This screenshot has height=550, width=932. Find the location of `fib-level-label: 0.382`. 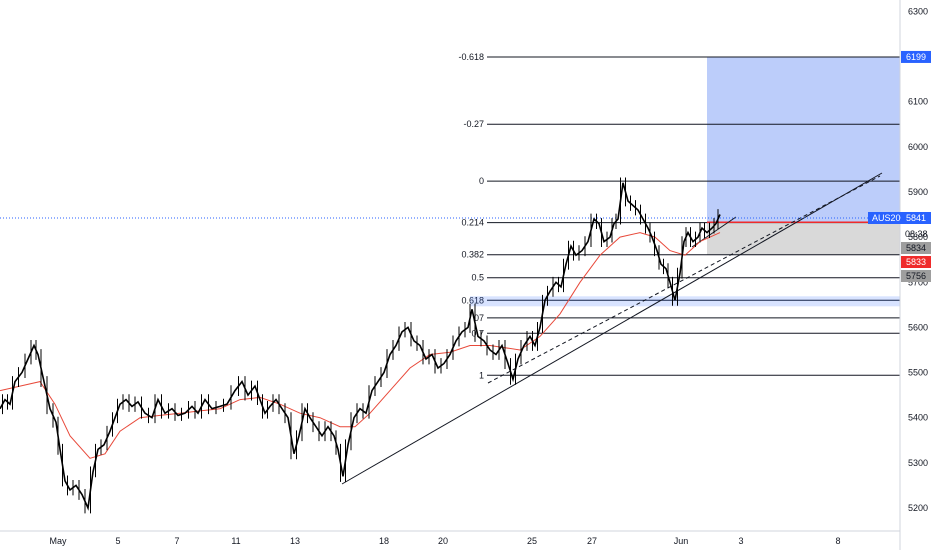

fib-level-label: 0.382 is located at coordinates (472, 255).